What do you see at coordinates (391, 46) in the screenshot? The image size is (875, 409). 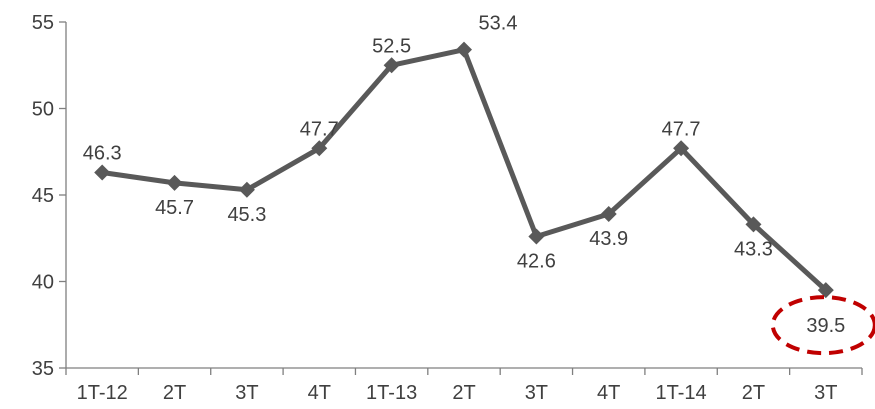 I see `data-label: 52.5` at bounding box center [391, 46].